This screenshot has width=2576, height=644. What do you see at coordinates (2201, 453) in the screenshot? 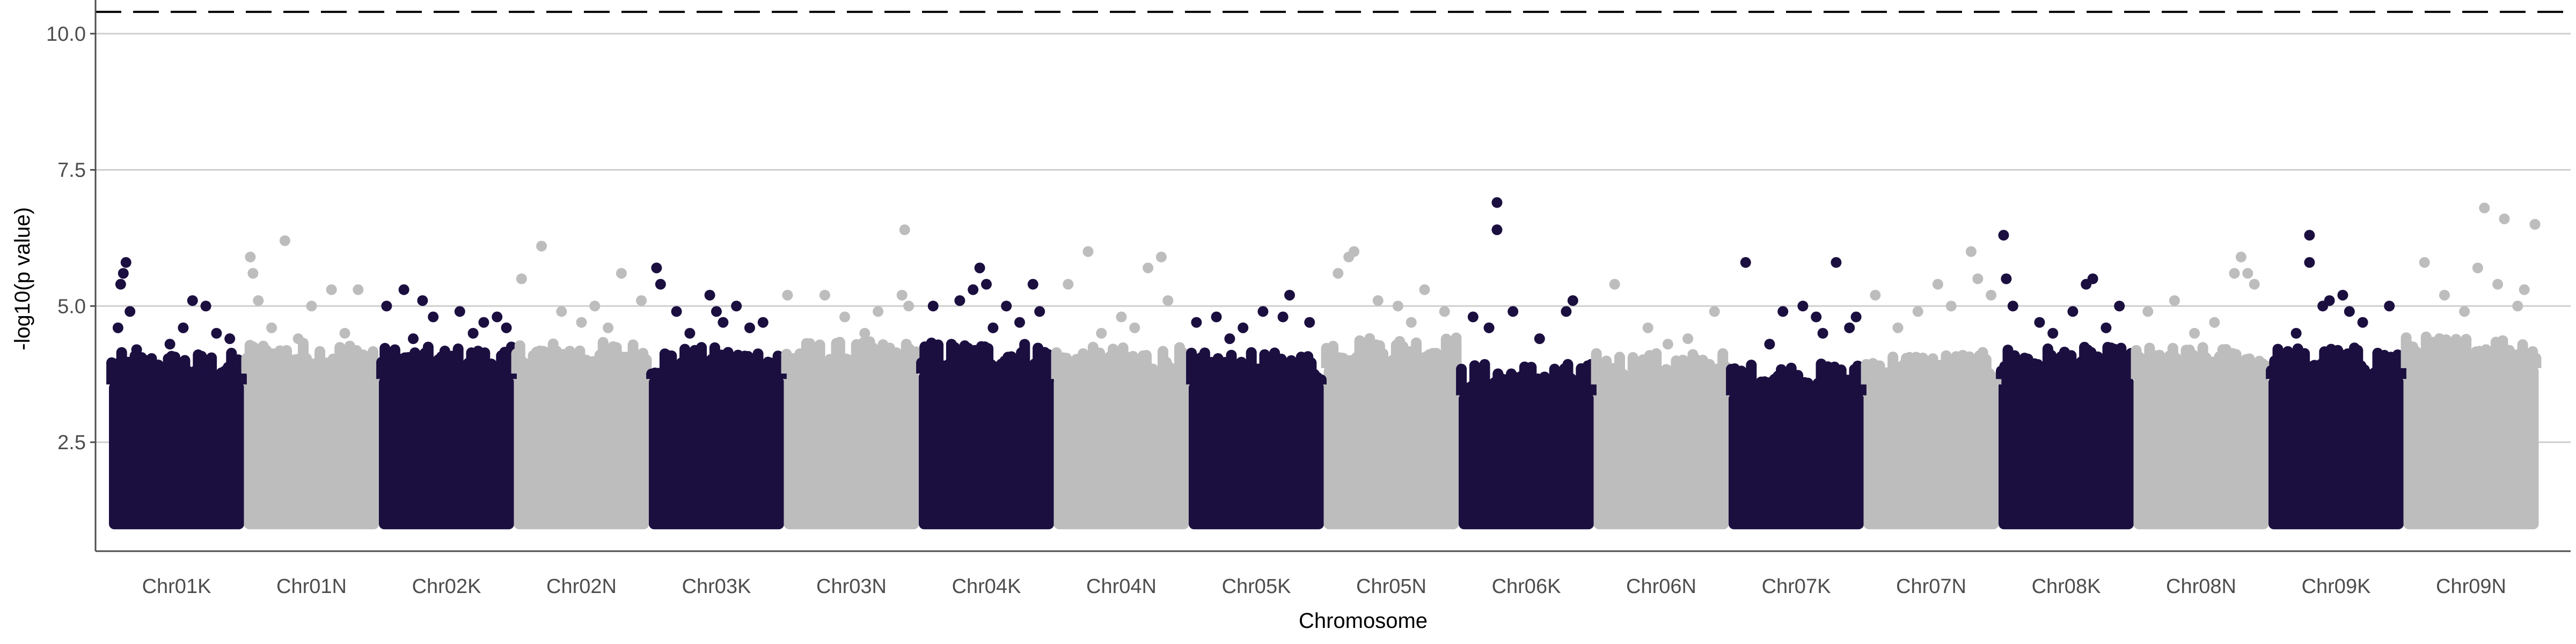
I see `point-band-Chr08N` at bounding box center [2201, 453].